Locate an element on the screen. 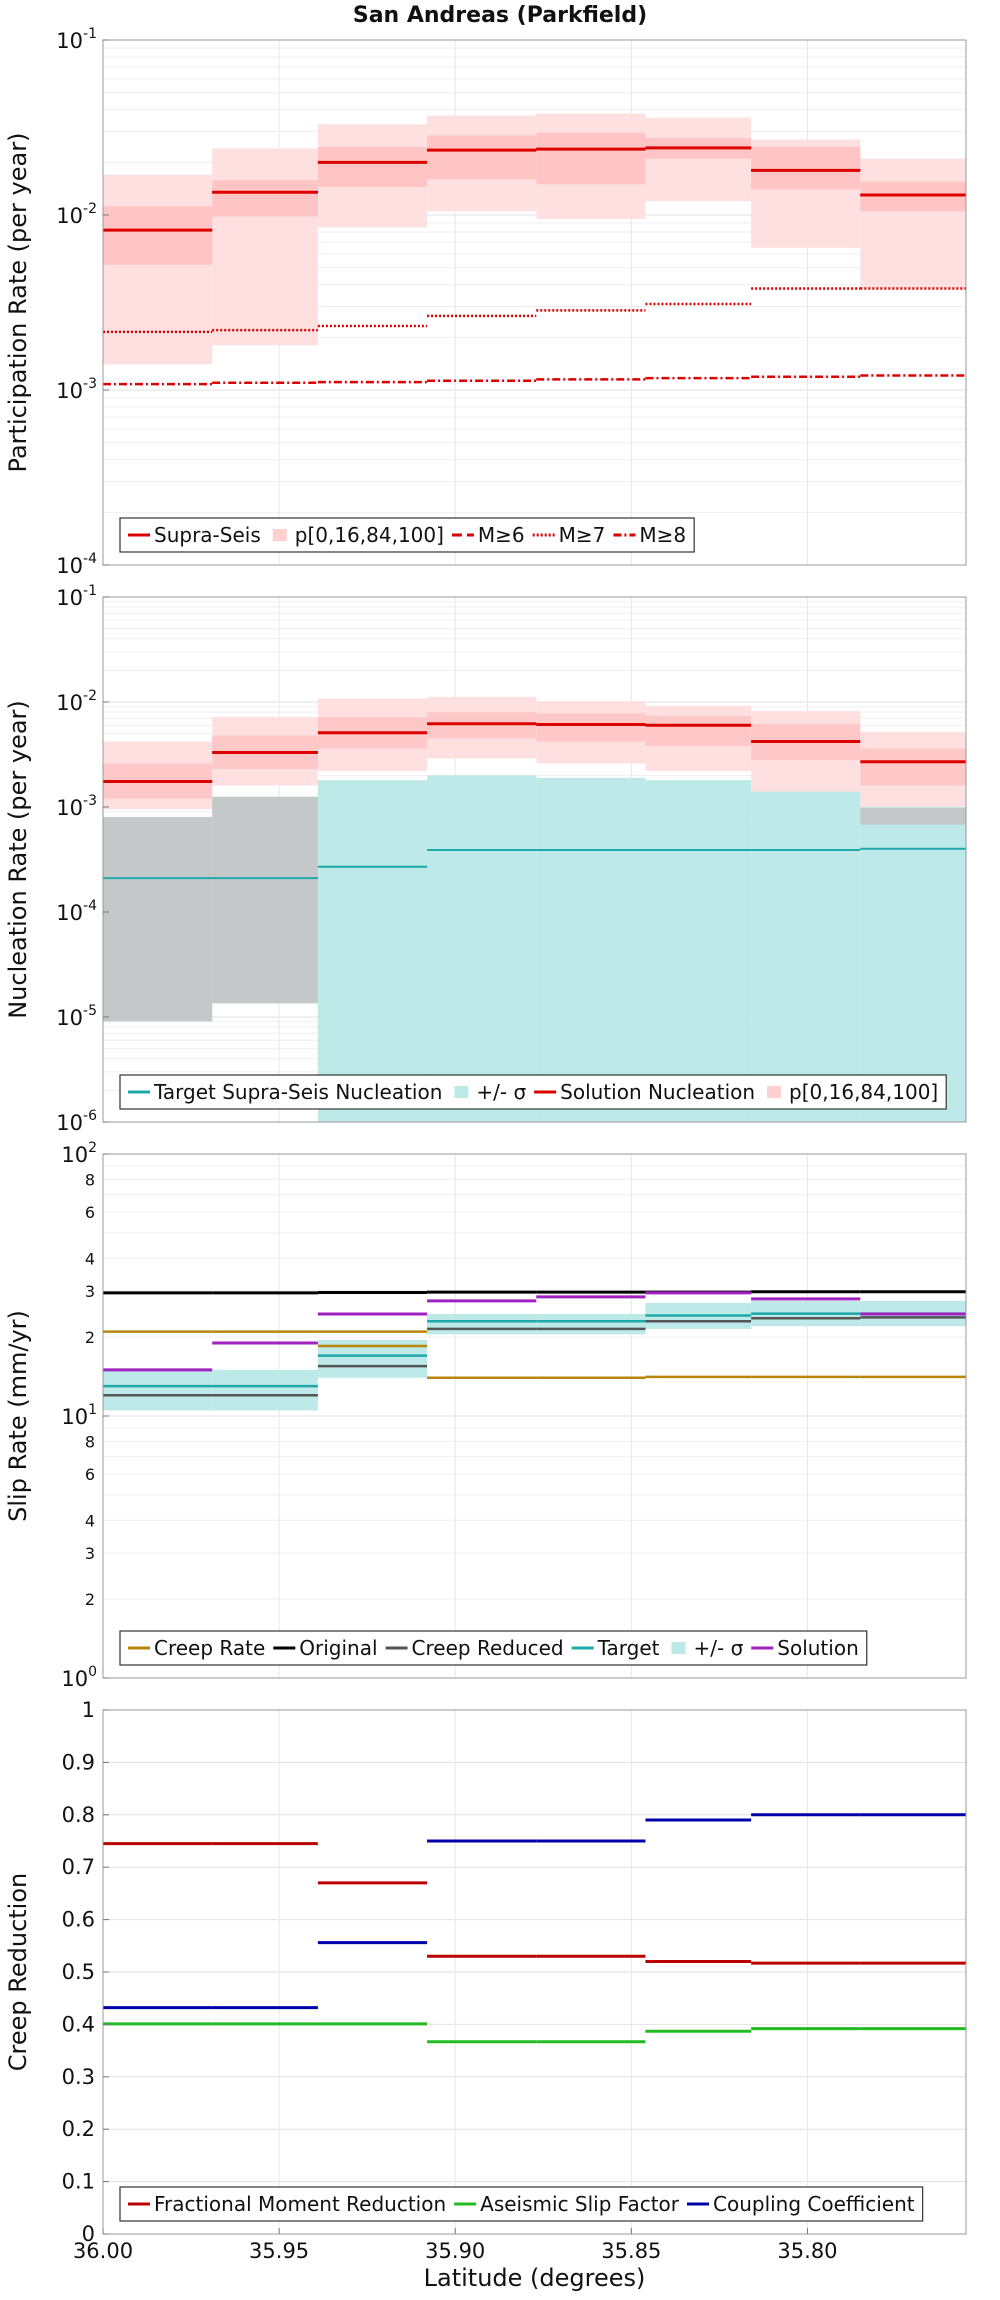  y-tick-exponent: -4 is located at coordinates (90, 906).